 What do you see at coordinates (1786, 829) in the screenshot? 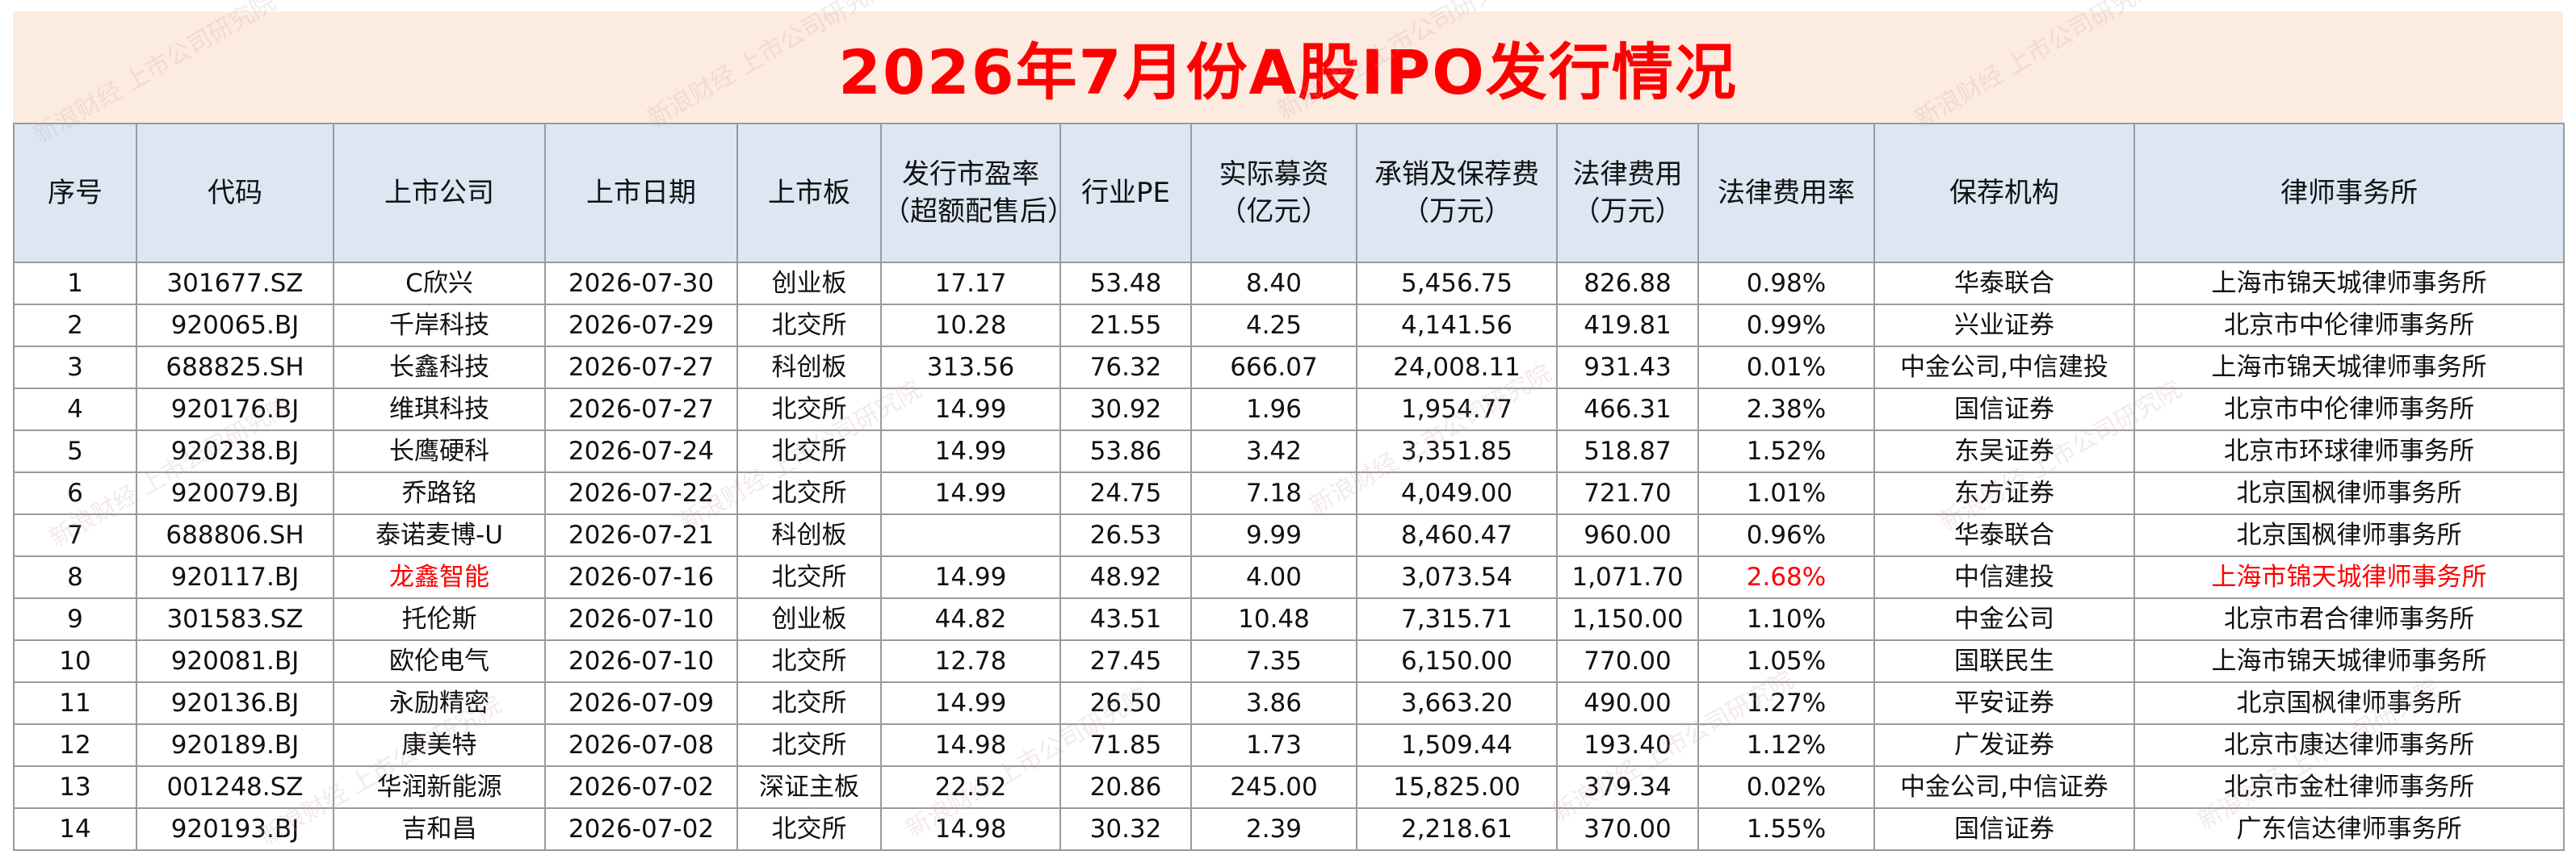
I see `cell-legal-rate: 1.55%` at bounding box center [1786, 829].